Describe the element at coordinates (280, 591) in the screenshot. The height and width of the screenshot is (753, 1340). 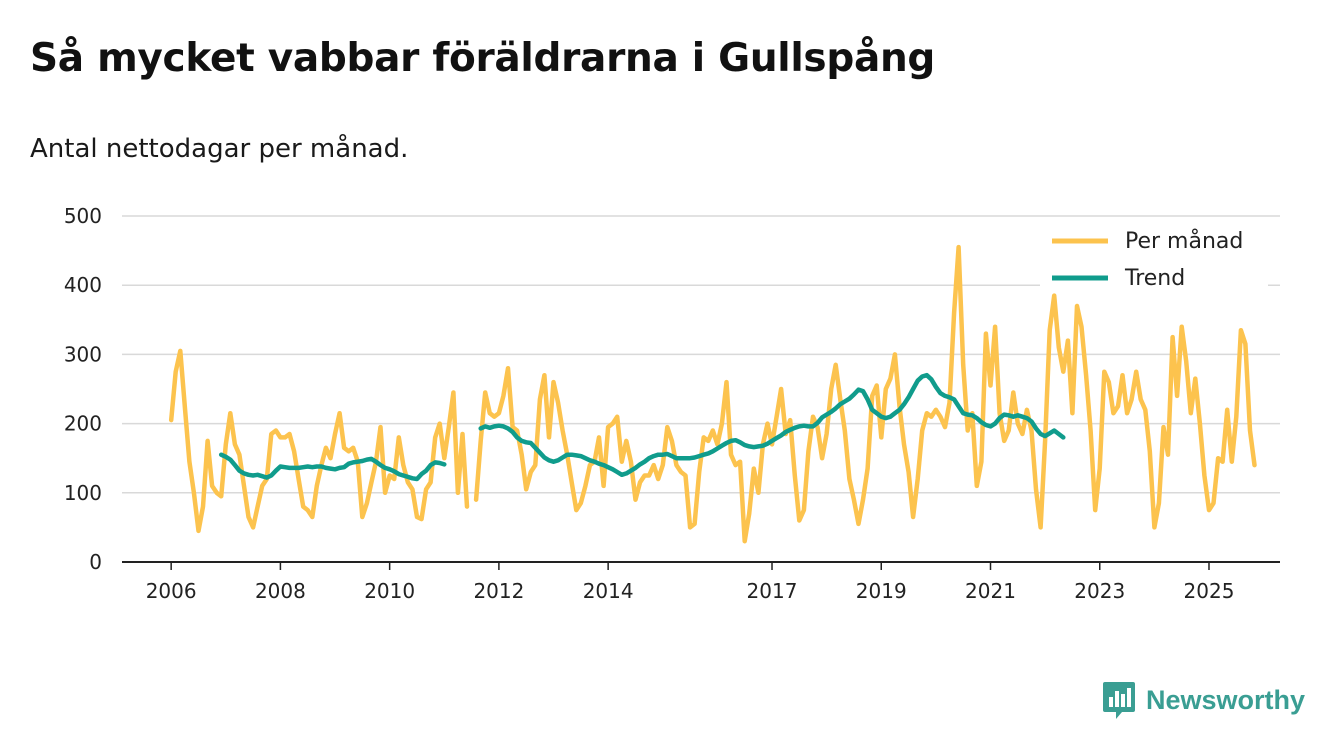
I see `x-tick-label-2008: 2008` at that location.